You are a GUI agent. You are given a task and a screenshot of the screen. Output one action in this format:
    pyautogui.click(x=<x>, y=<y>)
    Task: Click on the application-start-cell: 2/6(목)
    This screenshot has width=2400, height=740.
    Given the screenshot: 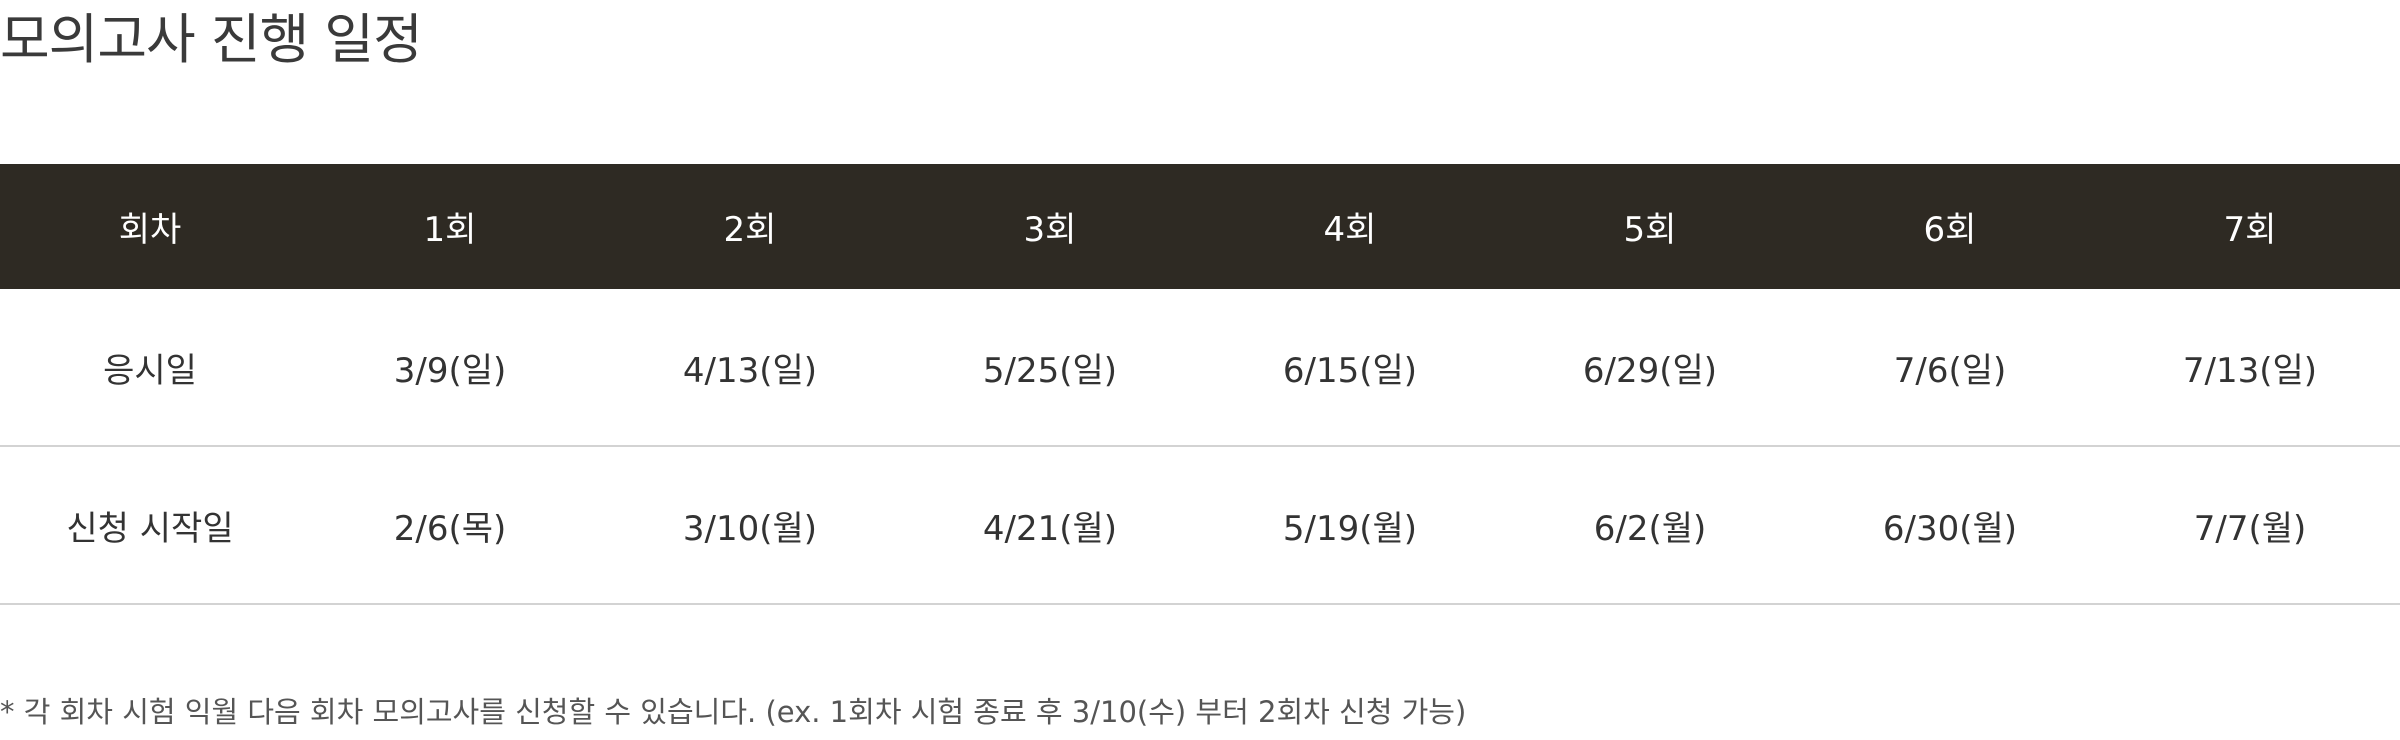 What is the action you would take?
    pyautogui.click(x=450, y=525)
    